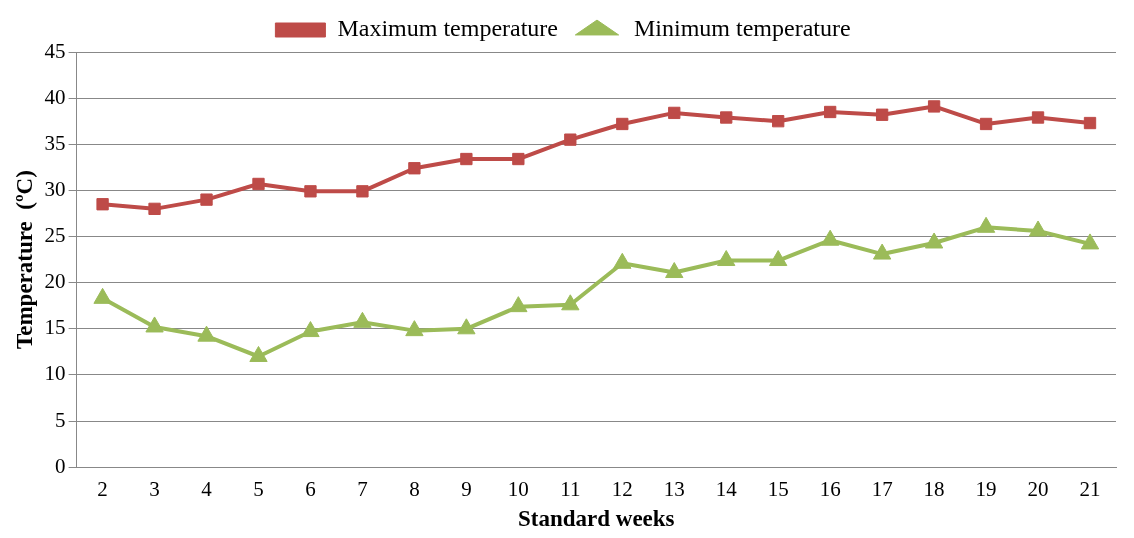  What do you see at coordinates (622, 489) in the screenshot?
I see `x-tick-label: 12` at bounding box center [622, 489].